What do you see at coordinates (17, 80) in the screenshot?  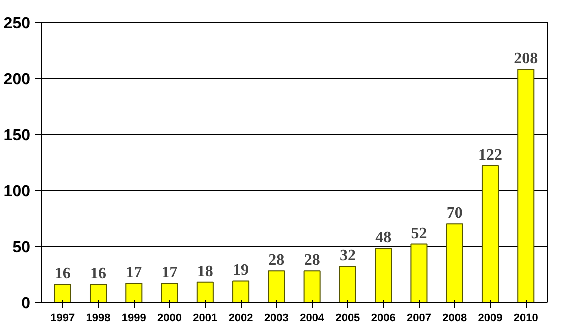 I see `y-tick-label: 200` at bounding box center [17, 80].